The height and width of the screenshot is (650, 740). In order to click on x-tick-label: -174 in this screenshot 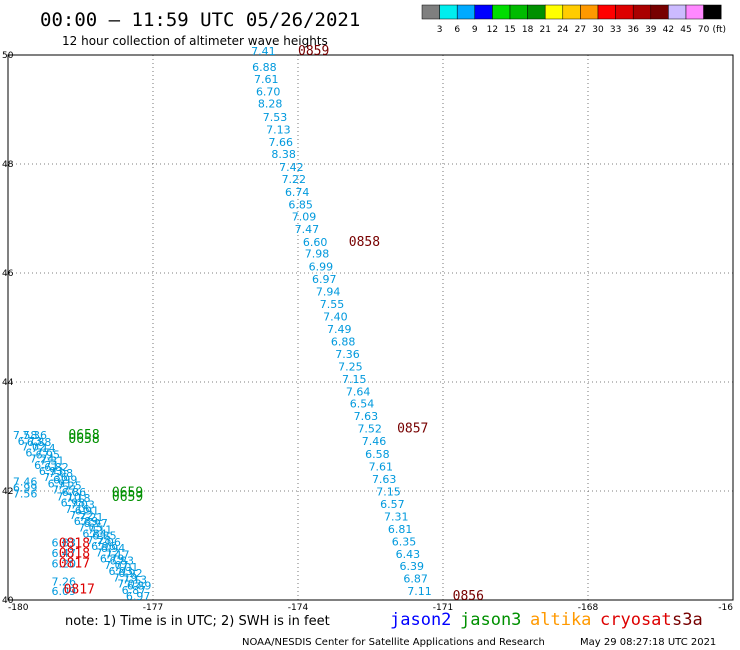, I will do `click(298, 608)`.